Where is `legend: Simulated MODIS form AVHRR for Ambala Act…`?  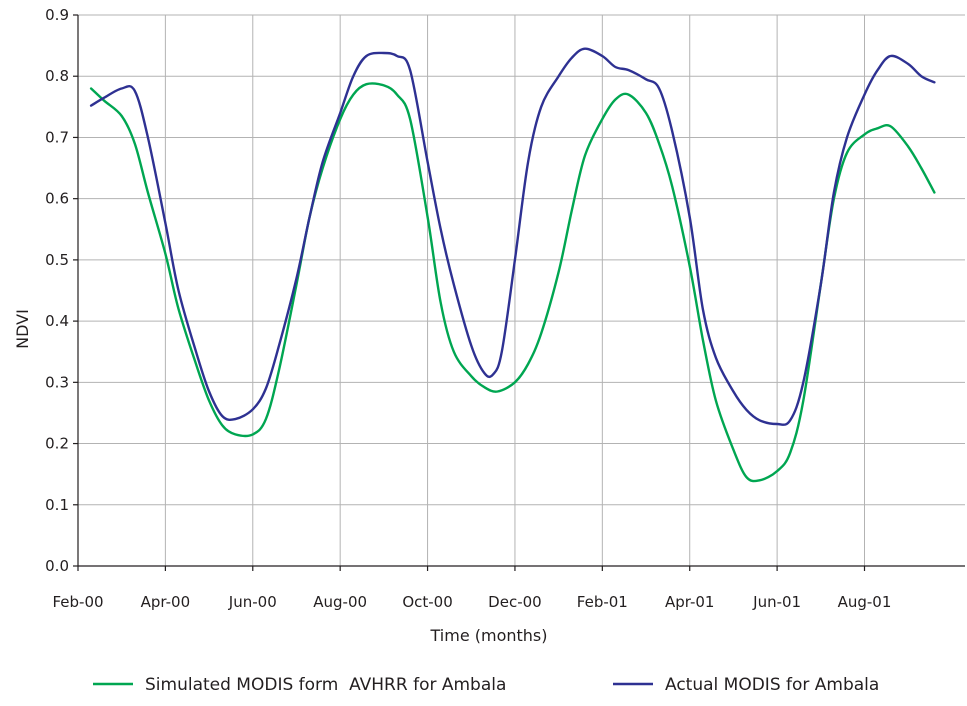 legend: Simulated MODIS form AVHRR for Ambala Act… is located at coordinates (486, 685).